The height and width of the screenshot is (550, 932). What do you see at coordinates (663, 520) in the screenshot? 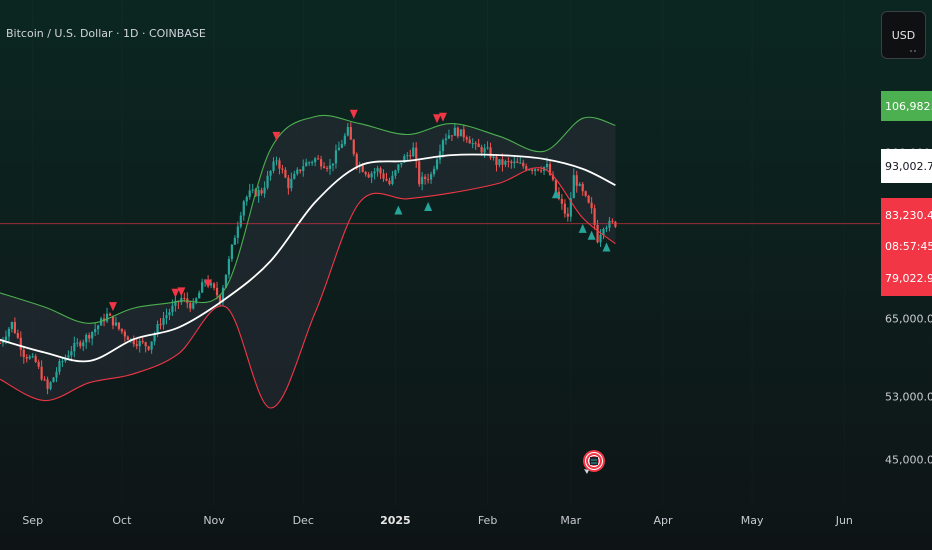
I see `time-tick-7: Apr` at bounding box center [663, 520].